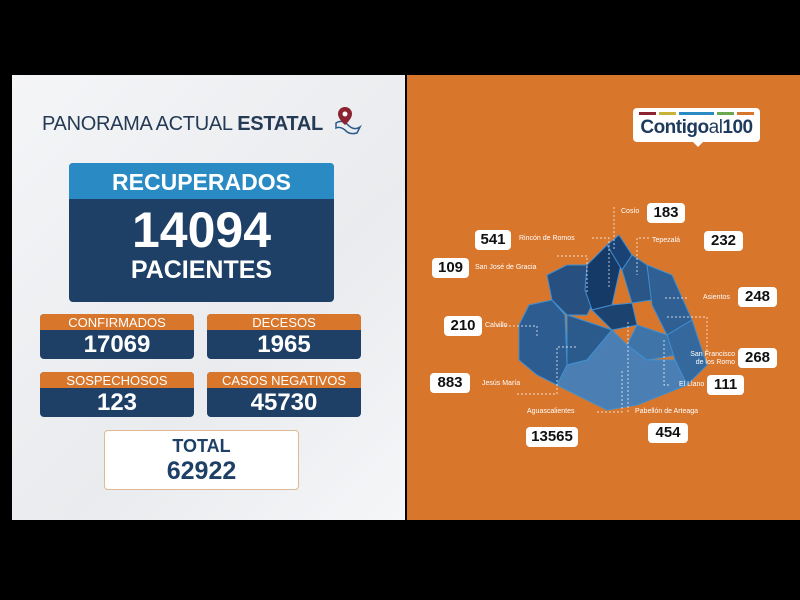  I want to click on municipality-name: San José de Gracia, so click(506, 267).